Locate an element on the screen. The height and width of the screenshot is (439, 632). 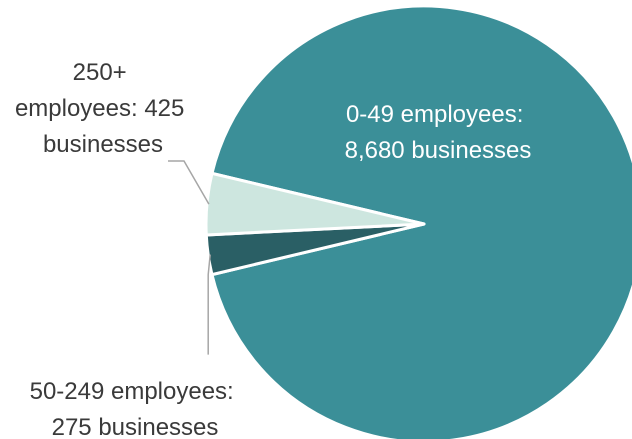
label-50-249-line-1: 50-249 employees: is located at coordinates (132, 391).